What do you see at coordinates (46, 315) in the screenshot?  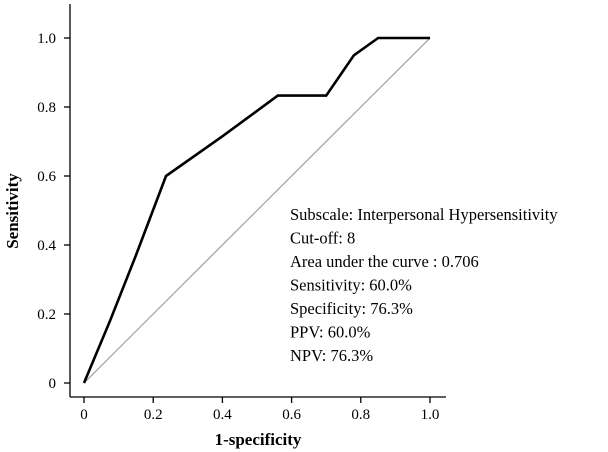 I see `y-tick-label: 0.2` at bounding box center [46, 315].